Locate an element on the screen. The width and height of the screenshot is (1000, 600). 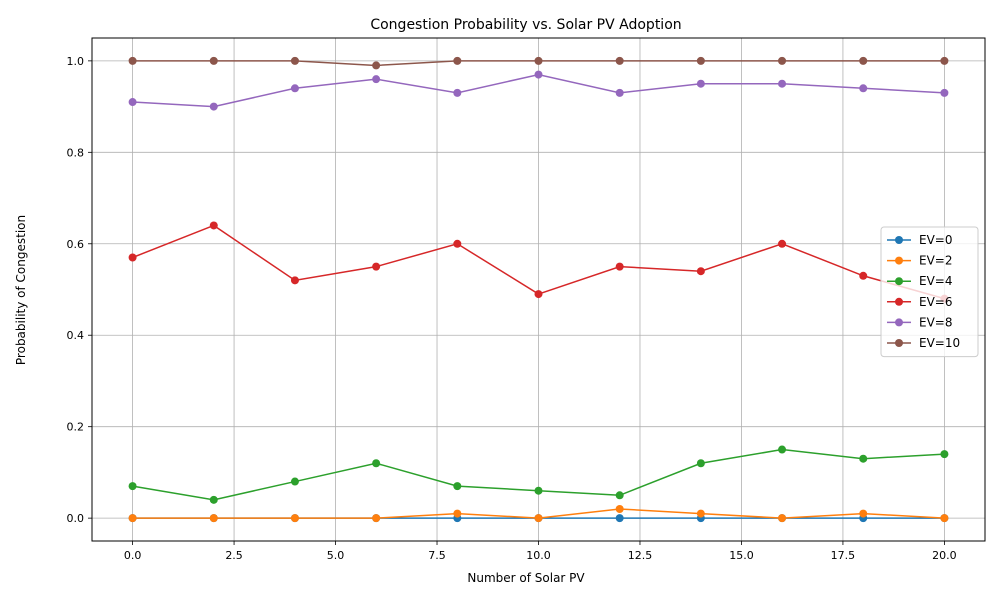
y-tick-label: 0.8 is located at coordinates (76, 152).